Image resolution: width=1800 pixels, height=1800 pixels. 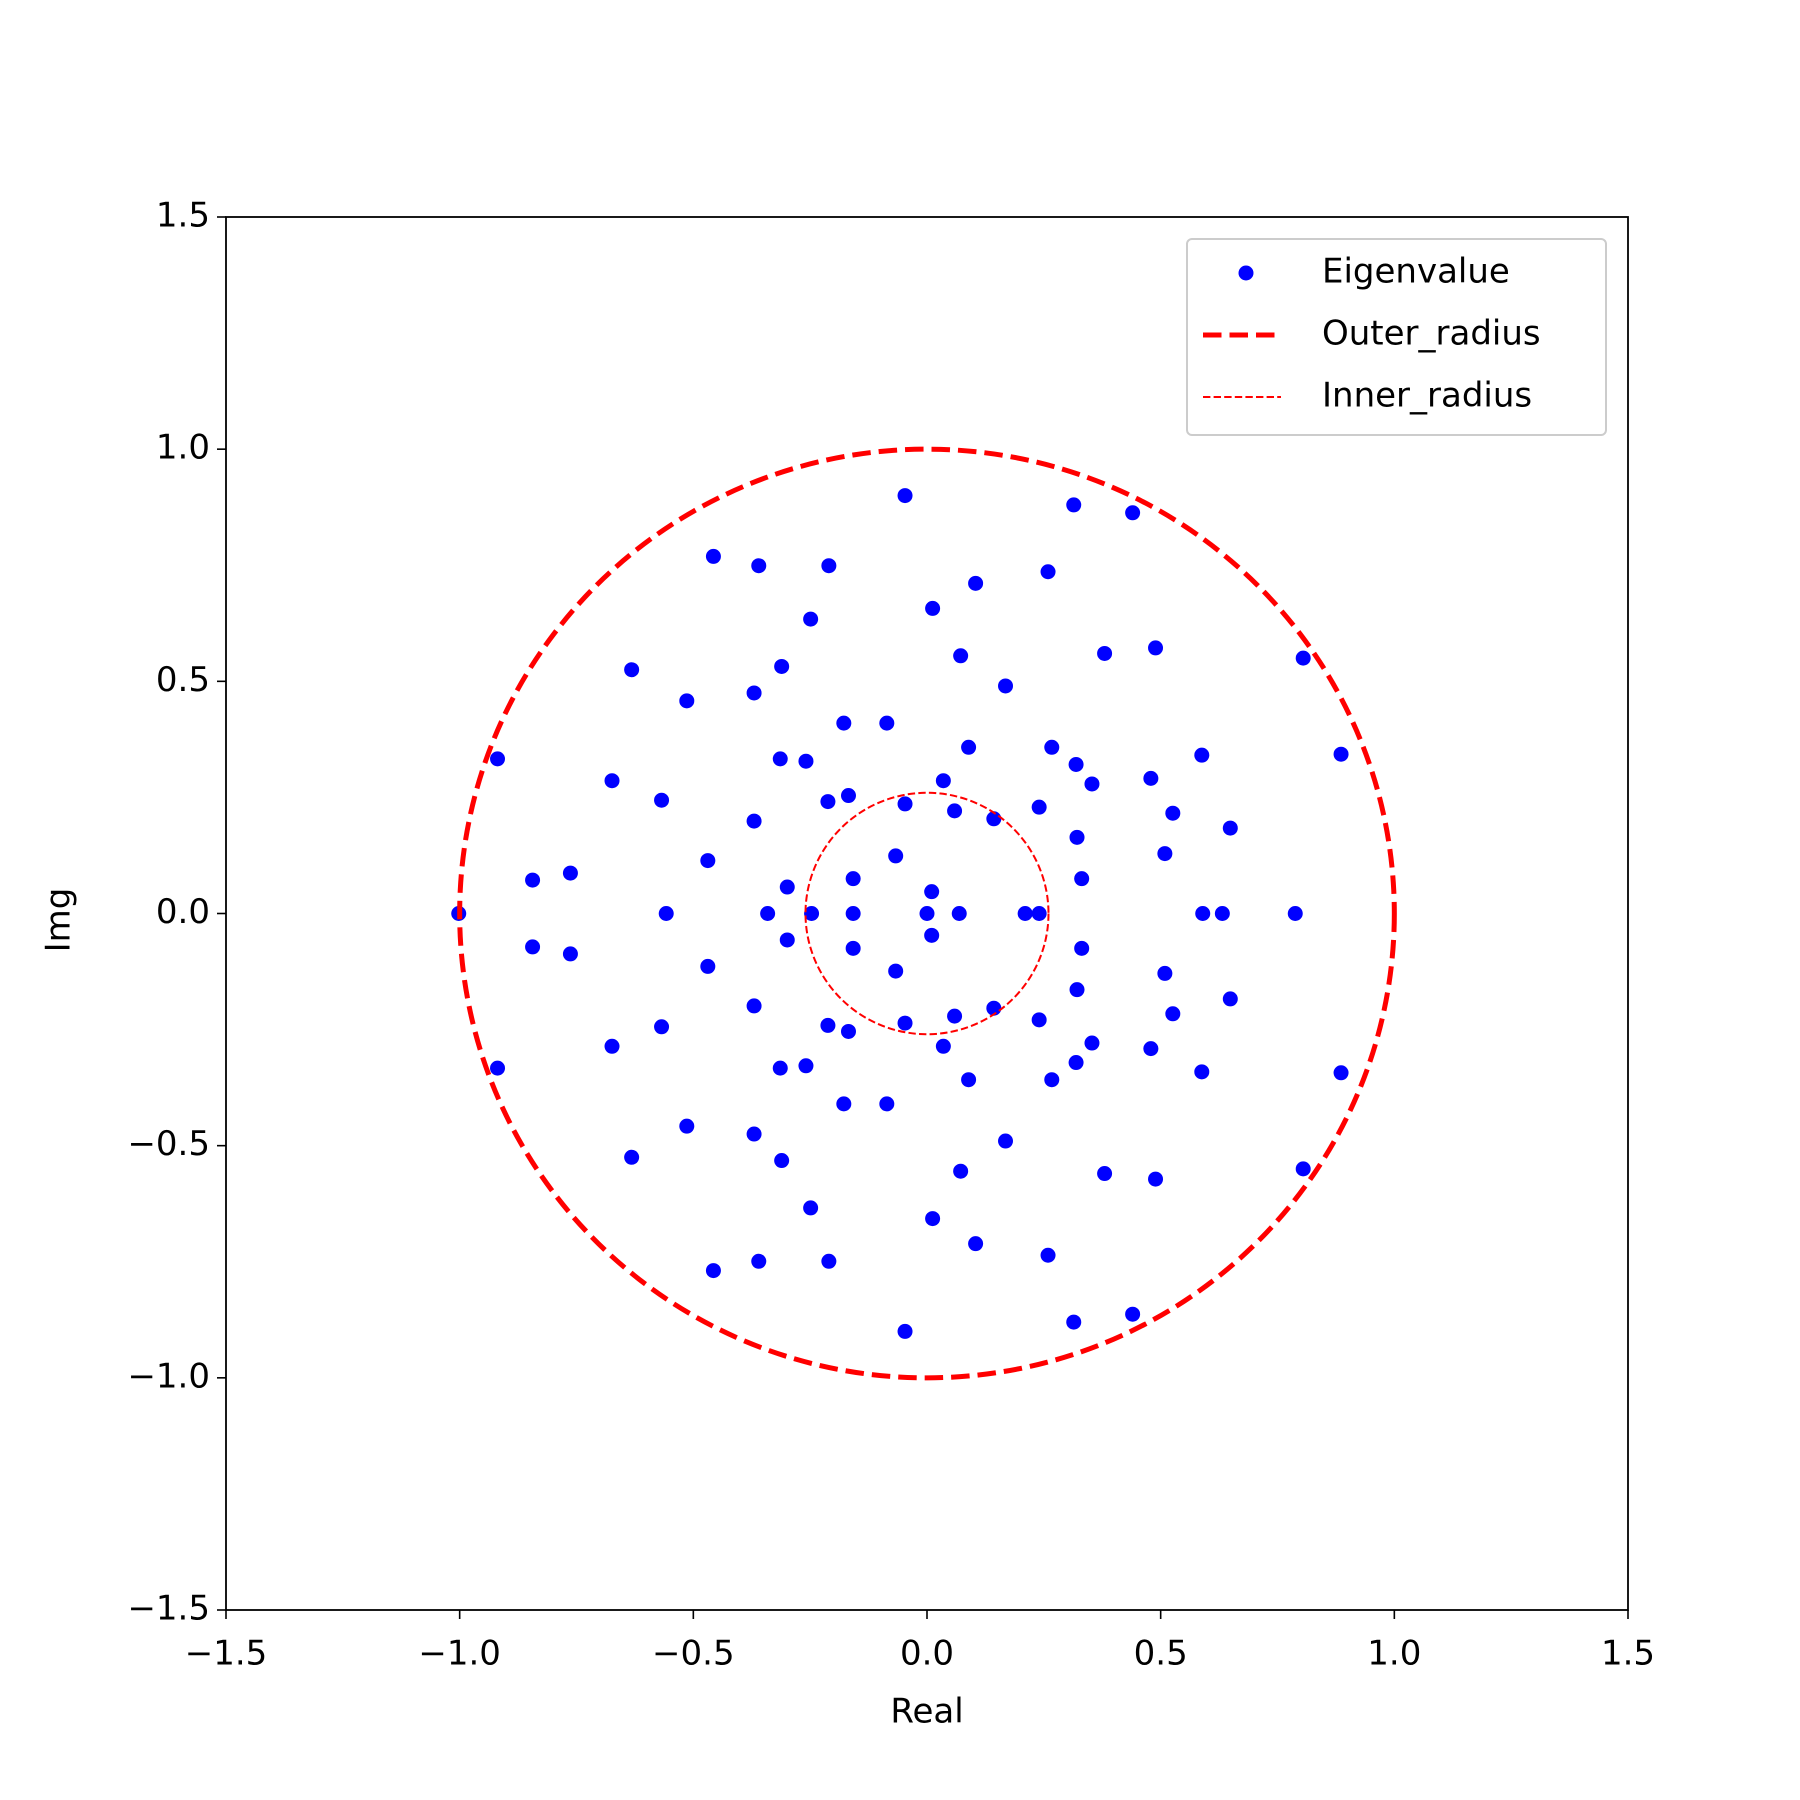 I want to click on legend-box, so click(x=1396, y=337).